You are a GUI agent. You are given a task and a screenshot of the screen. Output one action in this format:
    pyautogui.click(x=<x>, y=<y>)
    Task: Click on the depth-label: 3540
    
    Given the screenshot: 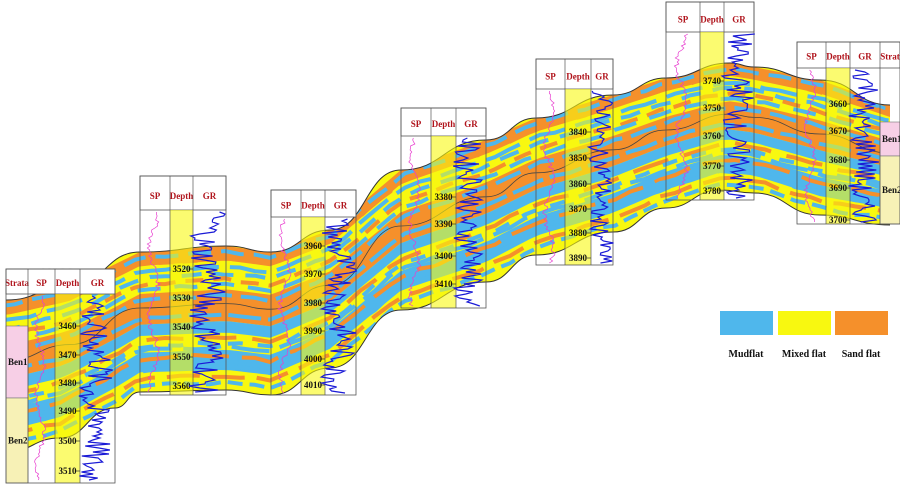 What is the action you would take?
    pyautogui.click(x=182, y=327)
    